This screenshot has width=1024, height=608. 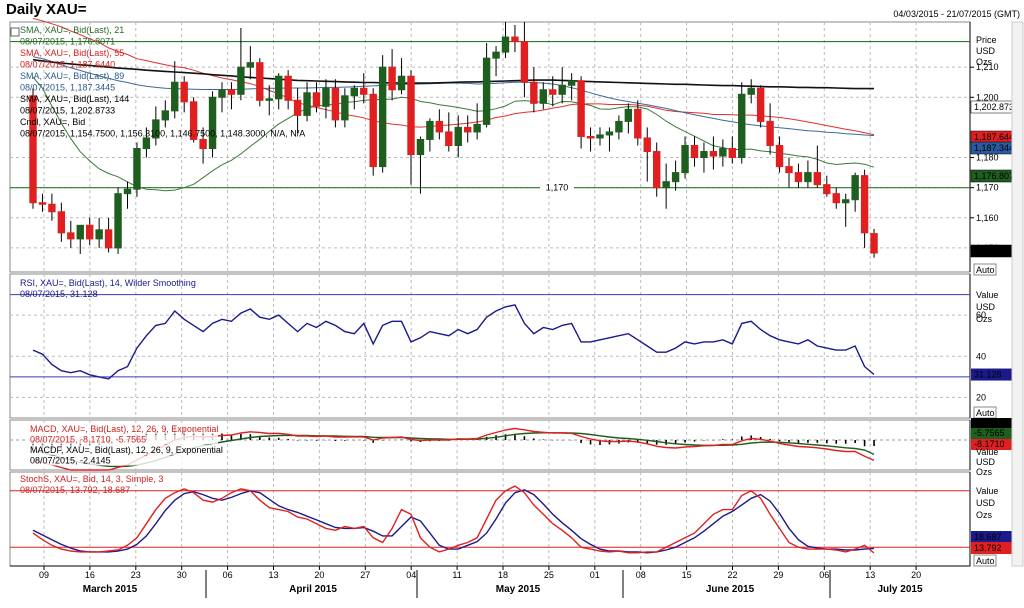 I want to click on price-tick-label: 1,210, so click(x=987, y=67).